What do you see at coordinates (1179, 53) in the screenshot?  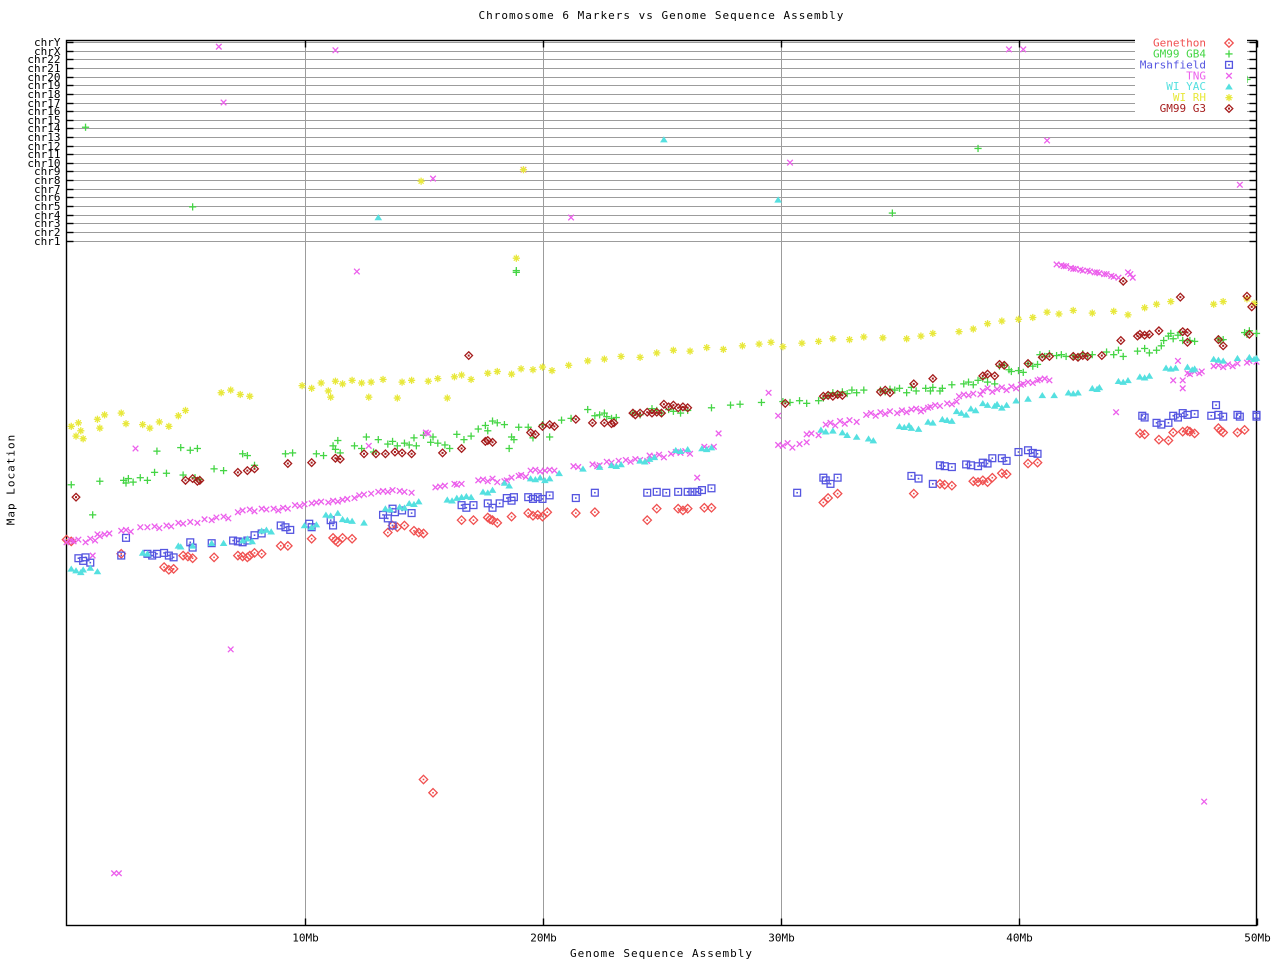 I see `legend-label-gm99-gb4: GM99 GB4` at bounding box center [1179, 53].